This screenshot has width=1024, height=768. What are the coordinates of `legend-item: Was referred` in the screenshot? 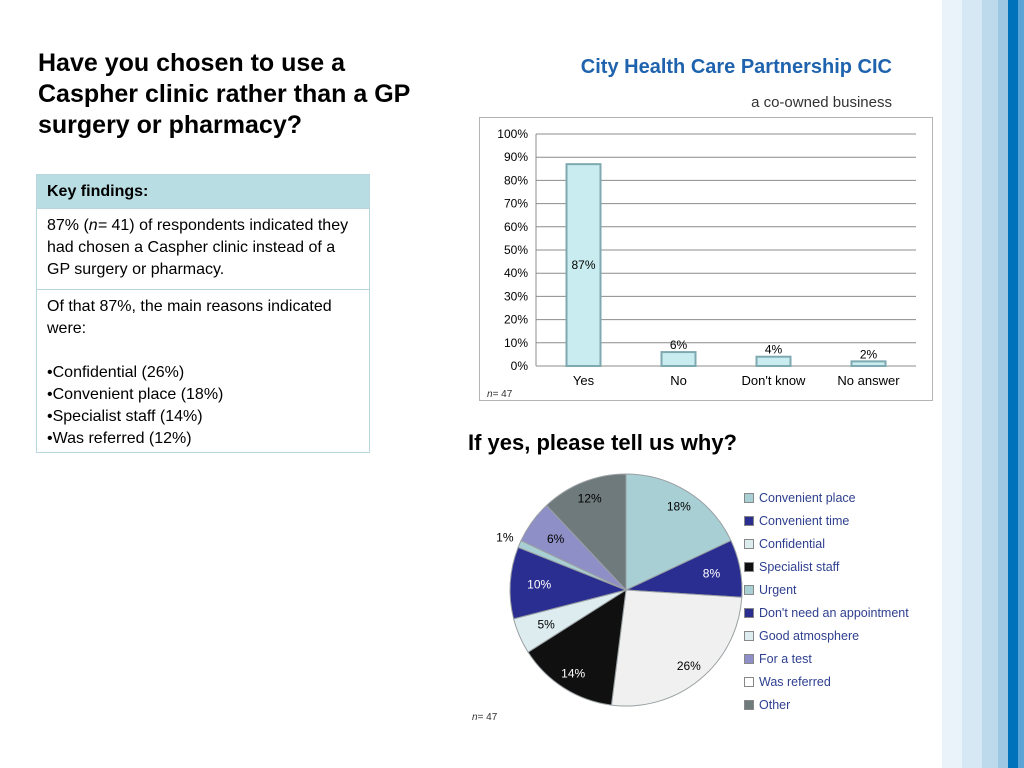 It's located at (826, 682).